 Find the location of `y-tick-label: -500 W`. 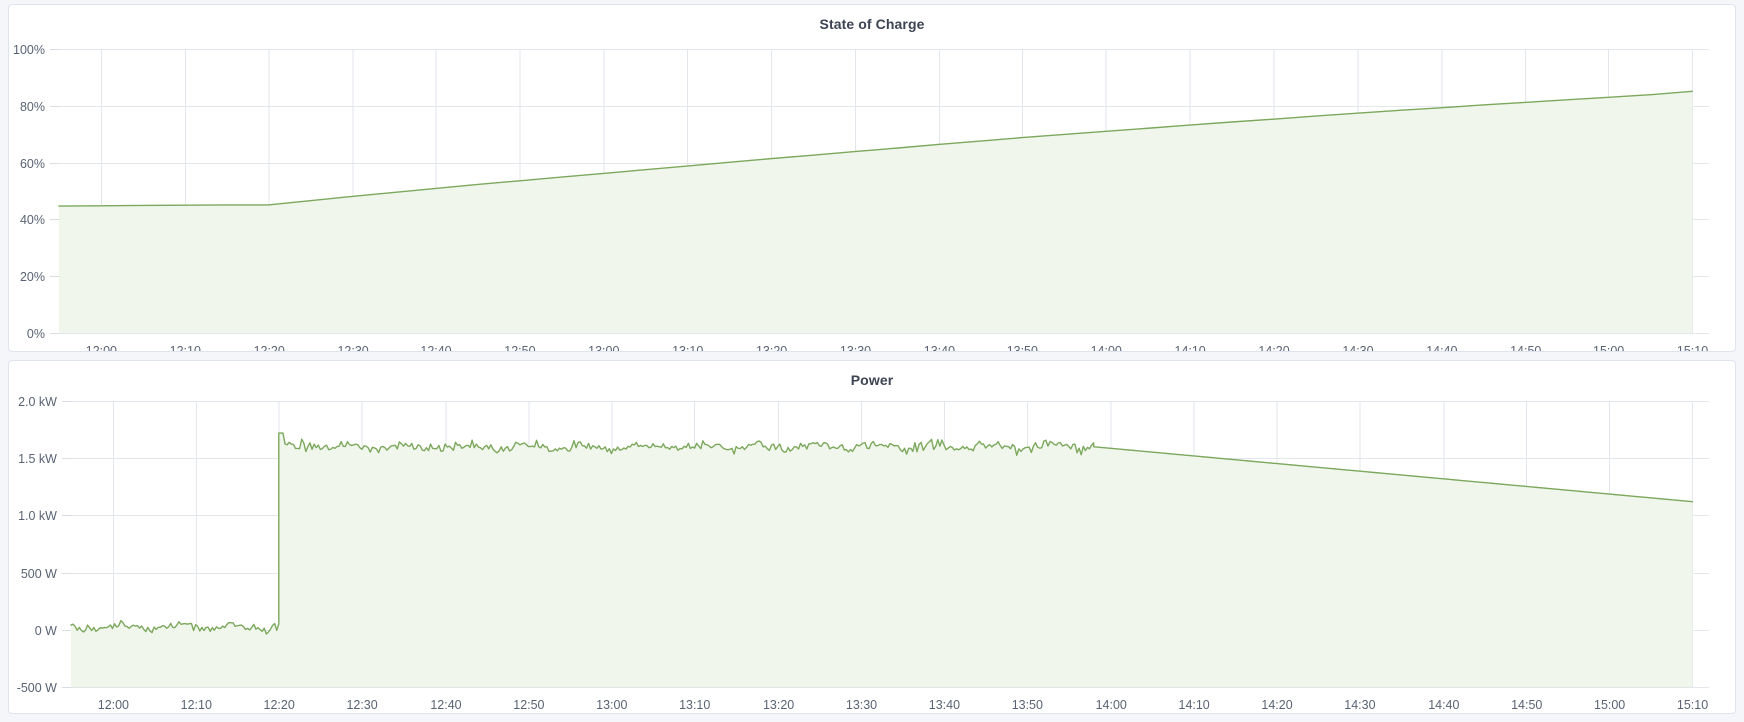

y-tick-label: -500 W is located at coordinates (37, 688).